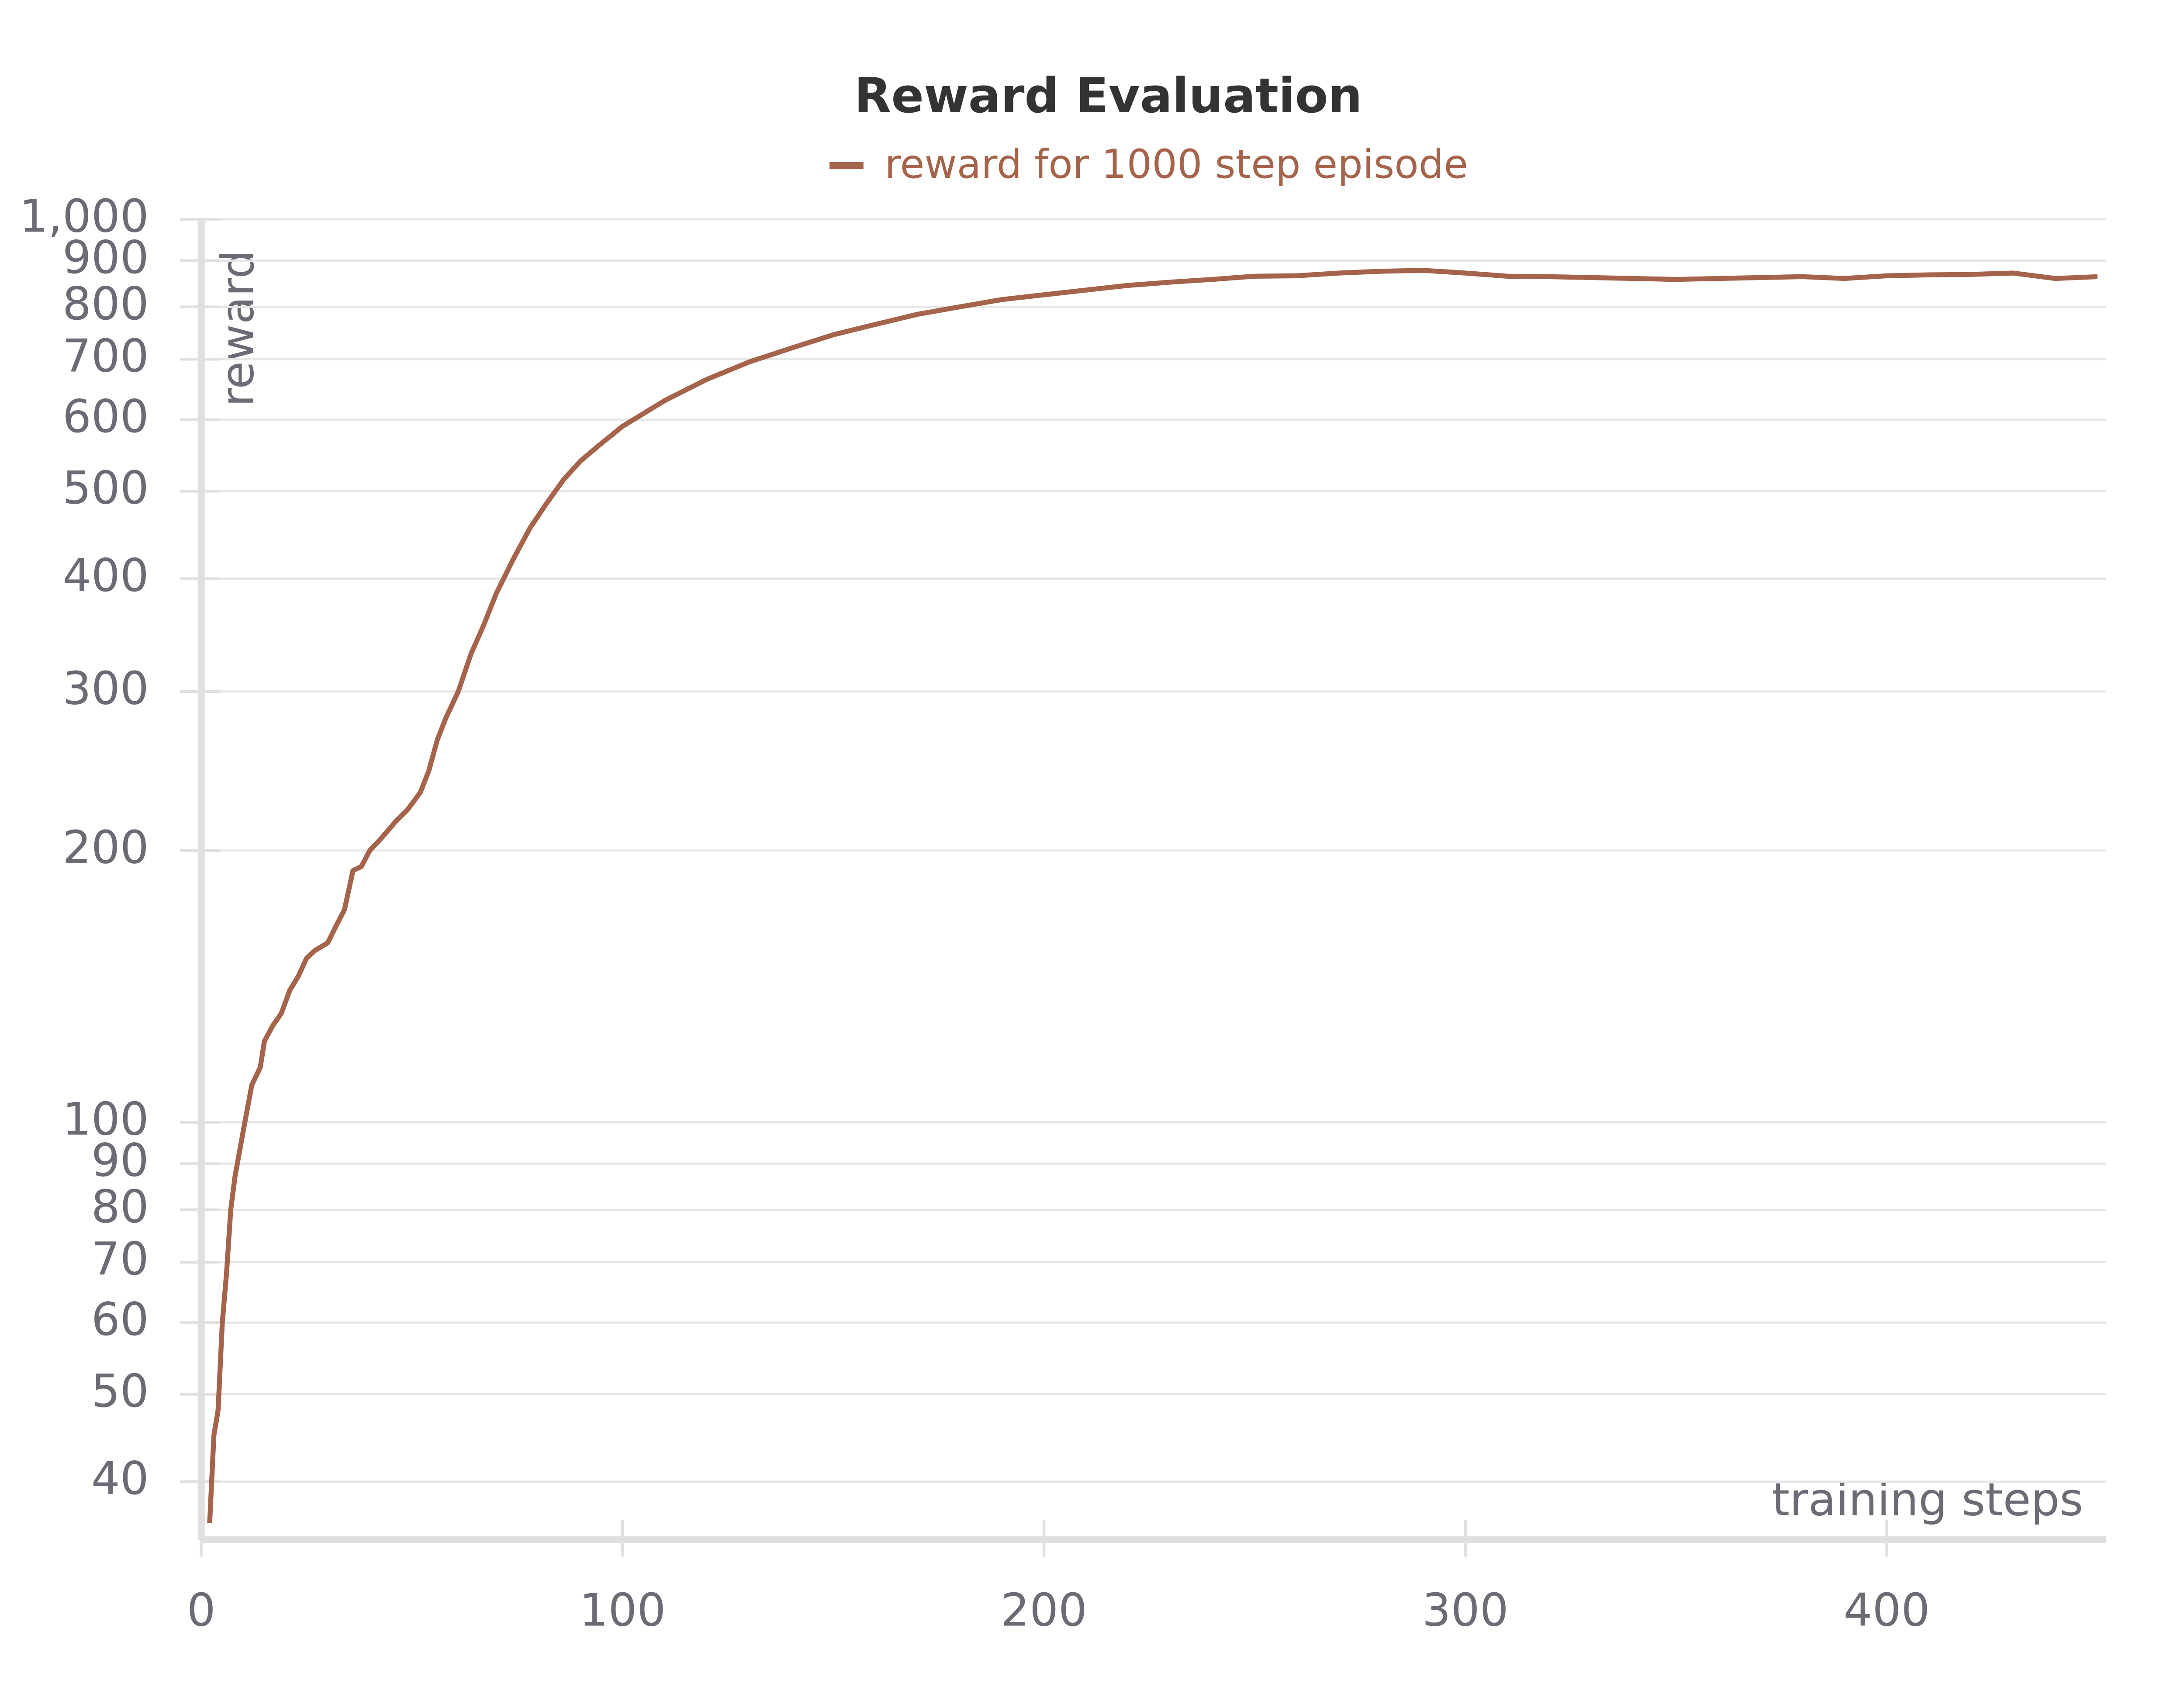 This screenshot has height=1684, width=2184. What do you see at coordinates (105, 258) in the screenshot?
I see `y-tick-label: 900` at bounding box center [105, 258].